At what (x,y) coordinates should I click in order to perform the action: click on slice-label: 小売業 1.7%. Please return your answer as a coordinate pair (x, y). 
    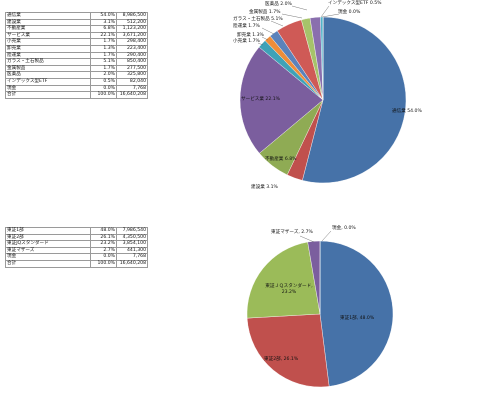
    Looking at the image, I should click on (247, 40).